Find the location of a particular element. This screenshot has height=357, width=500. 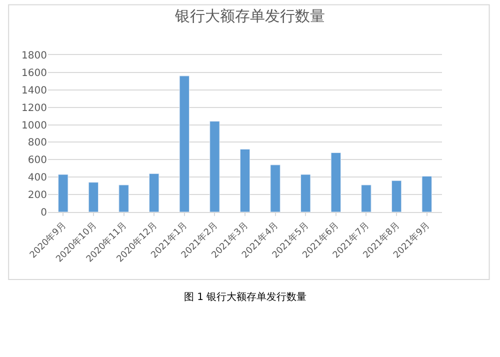

y-tick-label: 1400 is located at coordinates (34, 90).